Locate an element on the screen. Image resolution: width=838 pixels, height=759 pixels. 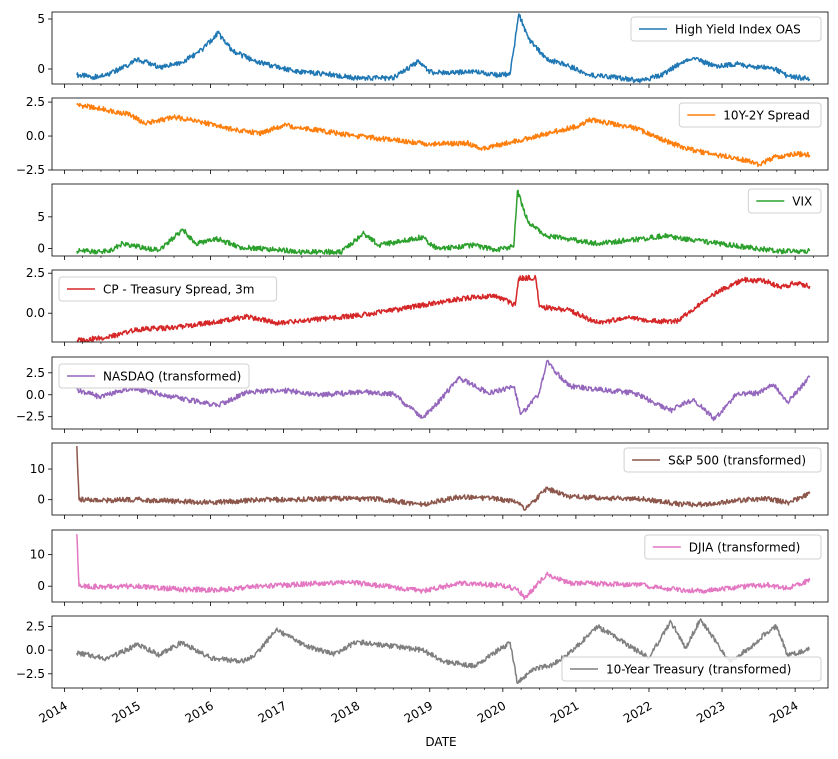
panel-1: 0 5 High Yield Index OAS is located at coordinates (433, 49).